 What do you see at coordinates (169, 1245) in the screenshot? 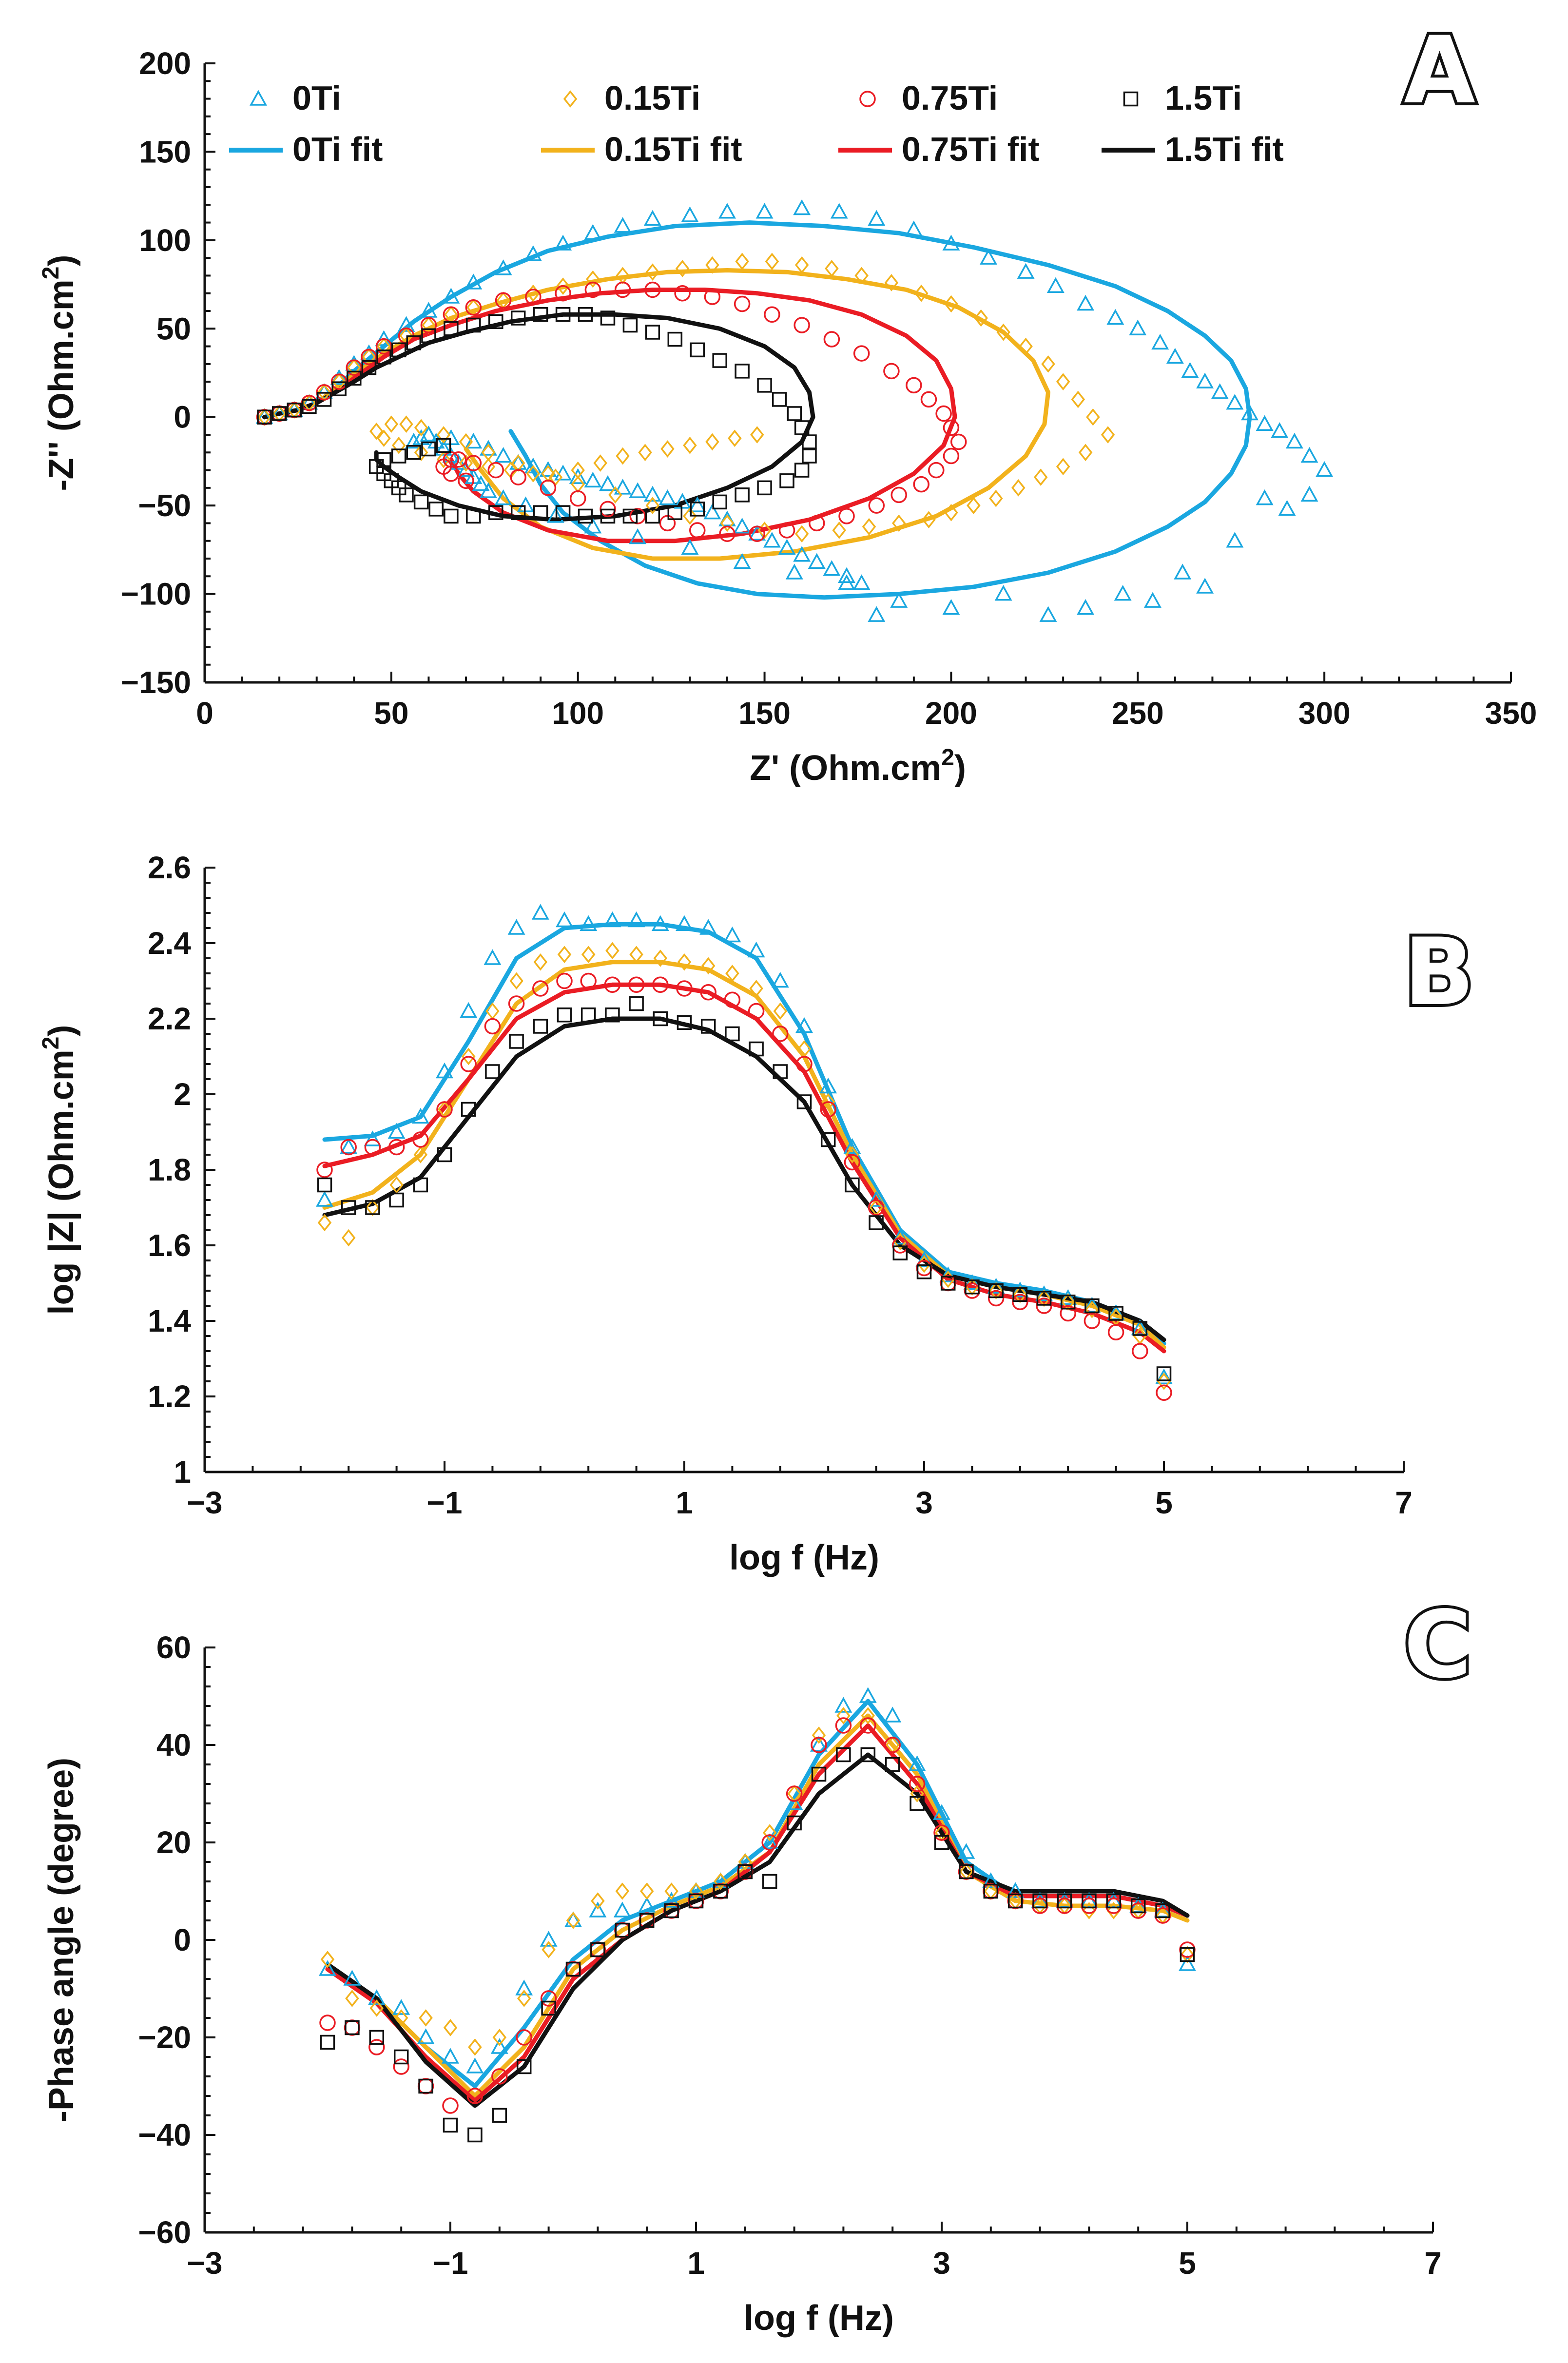
I see `y-tick-label: 1.6` at bounding box center [169, 1245].